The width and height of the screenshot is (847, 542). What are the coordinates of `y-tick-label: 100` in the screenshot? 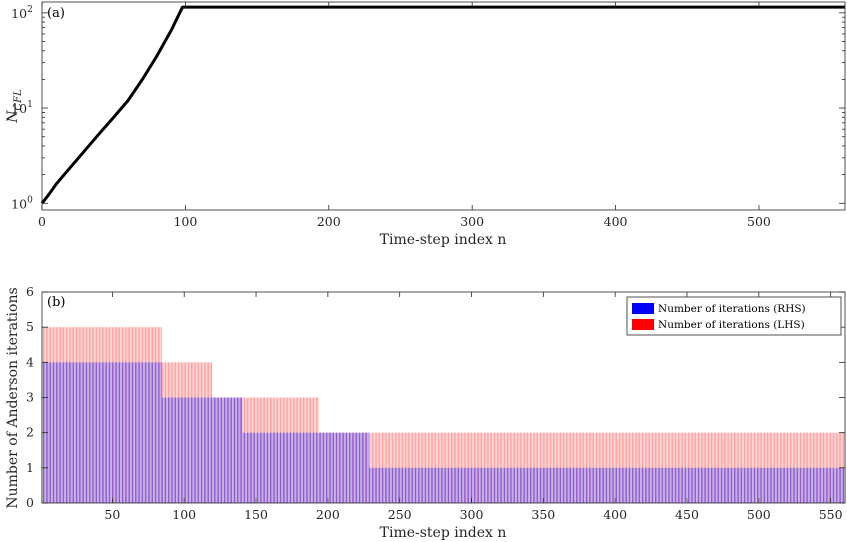 It's located at (22, 203).